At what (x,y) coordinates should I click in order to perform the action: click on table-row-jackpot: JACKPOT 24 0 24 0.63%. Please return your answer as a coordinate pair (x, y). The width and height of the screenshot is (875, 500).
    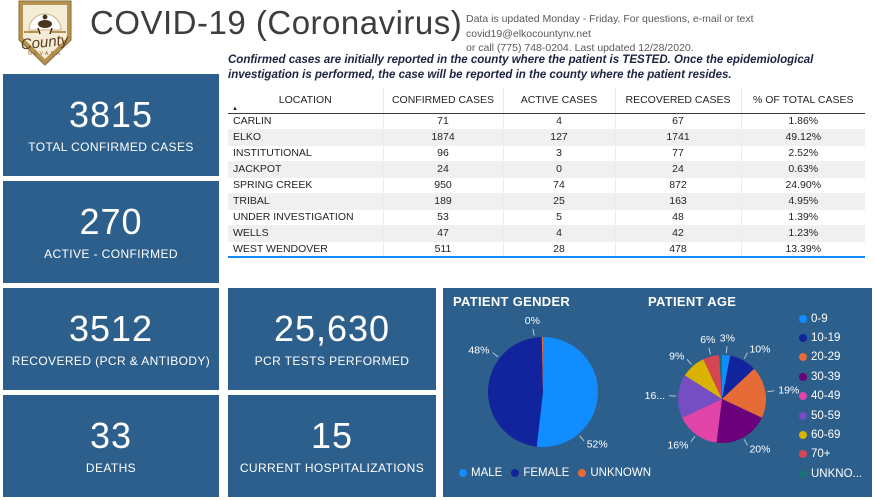
    Looking at the image, I should click on (546, 169).